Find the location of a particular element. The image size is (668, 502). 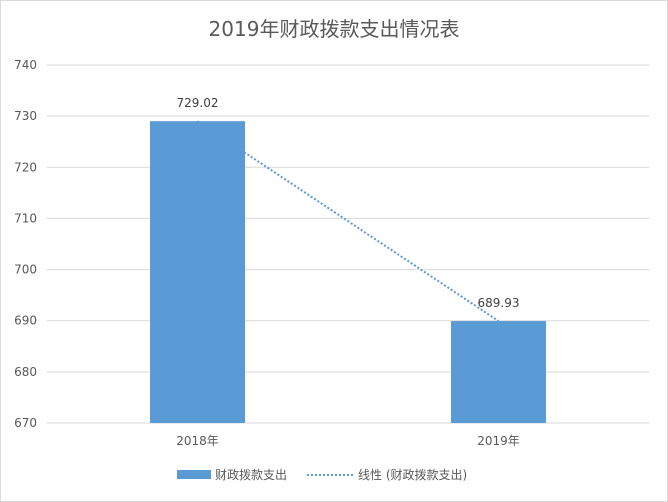

y-tick-label: 700 is located at coordinates (25, 270).